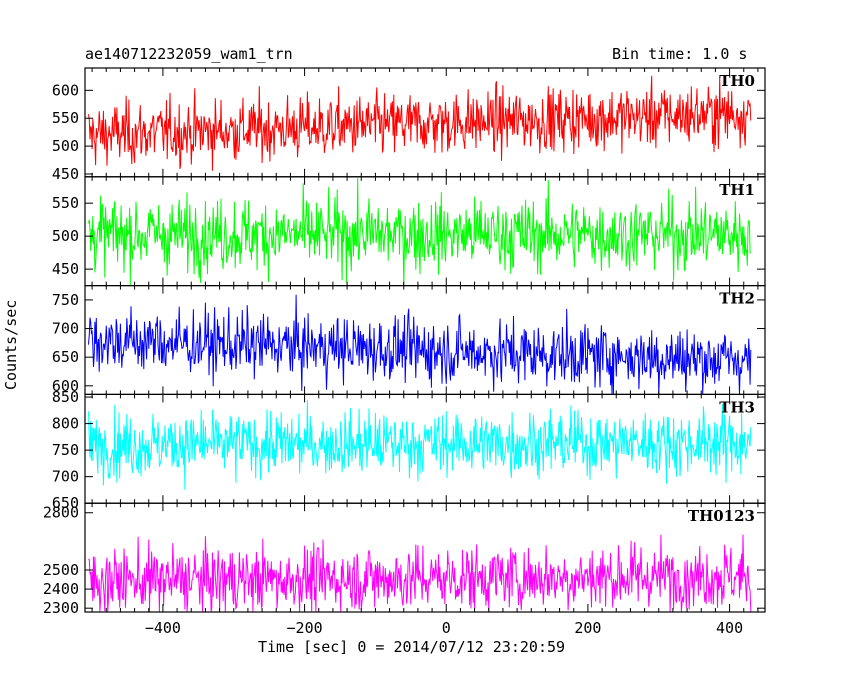  Describe the element at coordinates (737, 407) in the screenshot. I see `panel-label: TH3` at that location.